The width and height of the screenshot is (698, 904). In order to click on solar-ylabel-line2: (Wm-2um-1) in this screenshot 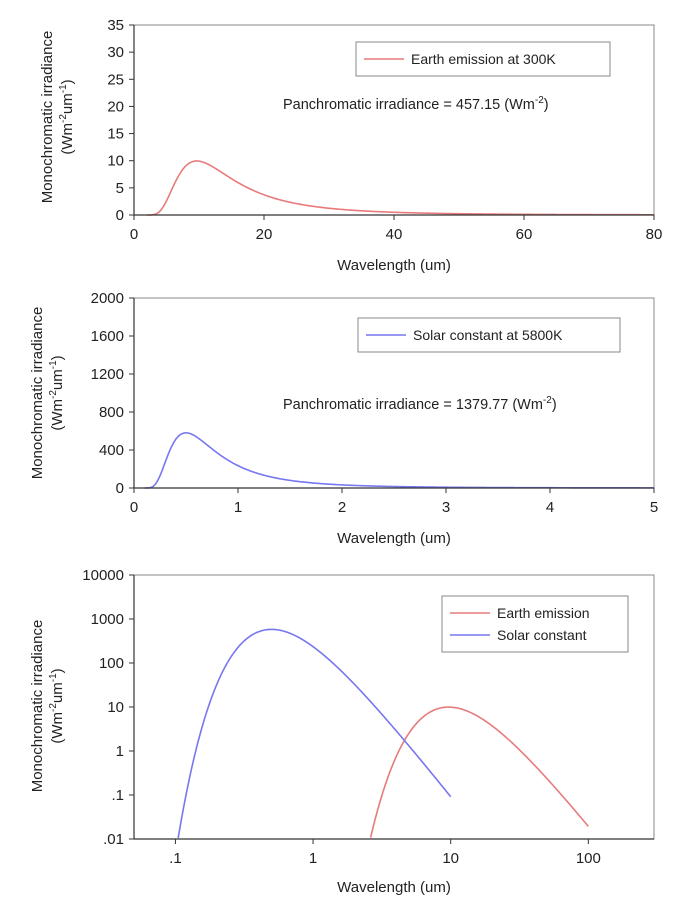, I will do `click(57, 392)`.